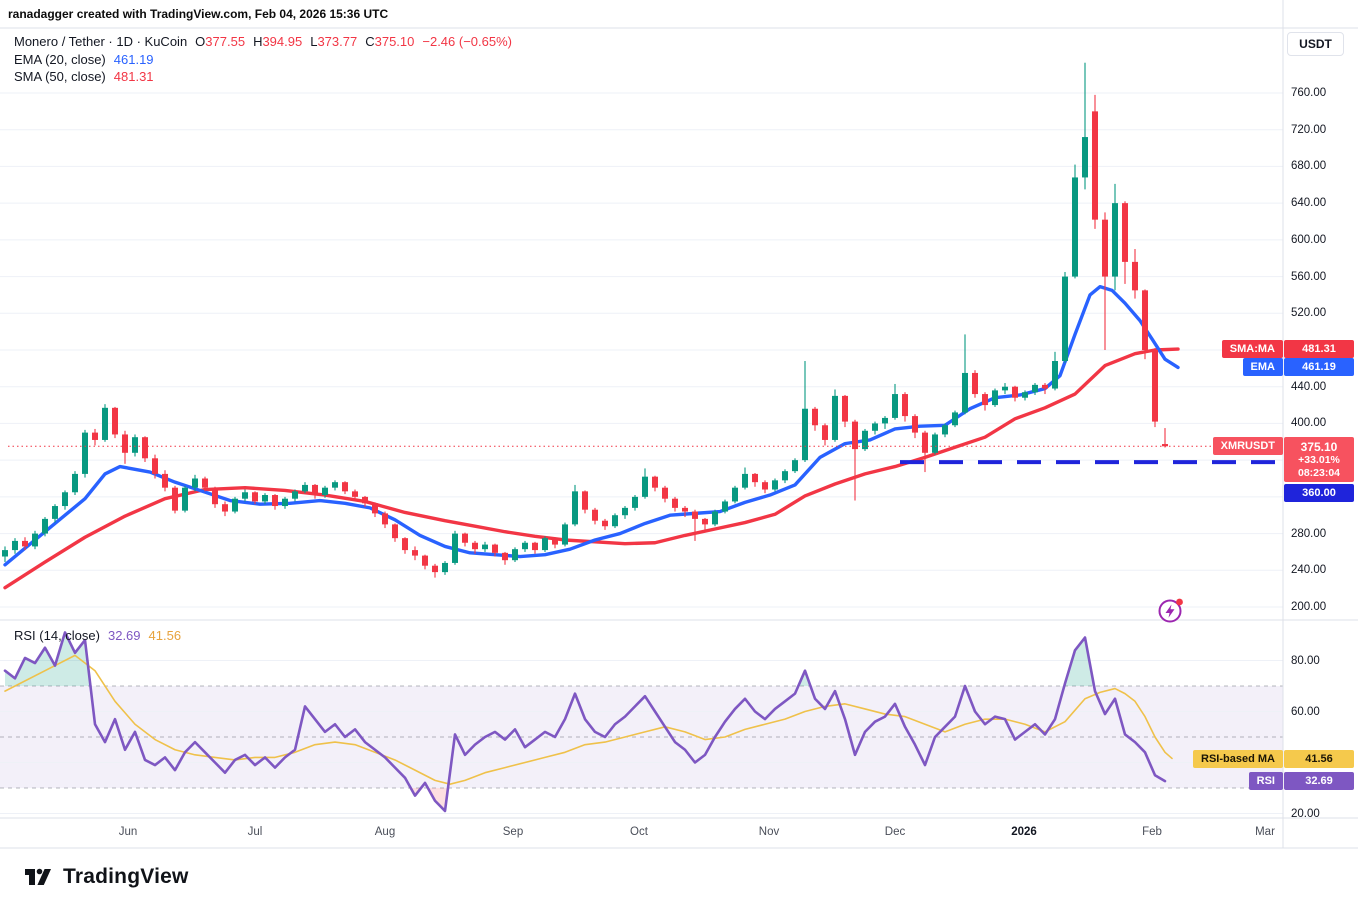 Image resolution: width=1358 pixels, height=911 pixels. What do you see at coordinates (1319, 493) in the screenshot?
I see `support-level-axis-value: 360.00` at bounding box center [1319, 493].